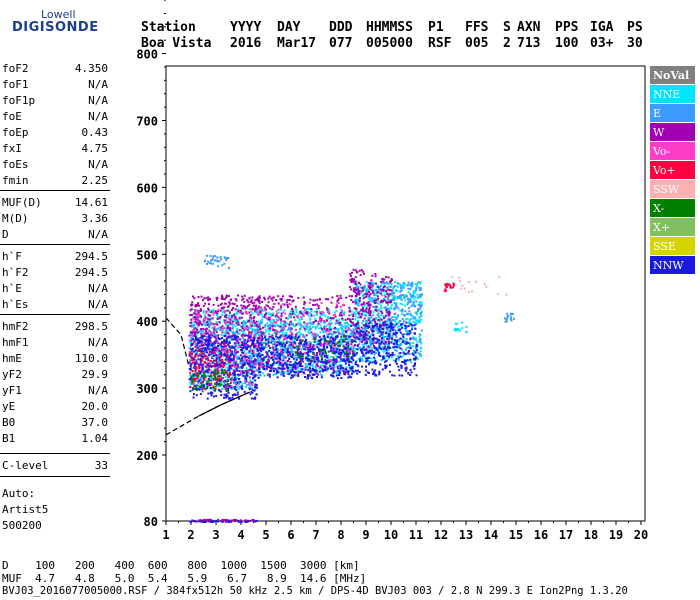 The image size is (700, 600). What do you see at coordinates (566, 535) in the screenshot?
I see `x-tick-label: 17` at bounding box center [566, 535].